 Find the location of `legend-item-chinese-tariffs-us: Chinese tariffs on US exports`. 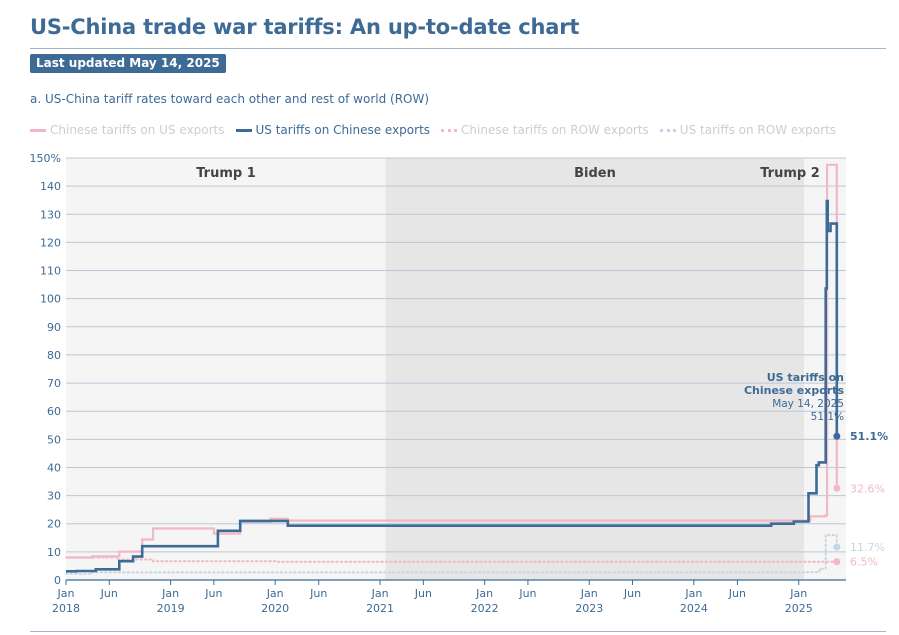

legend-item-chinese-tariffs-us: Chinese tariffs on US exports is located at coordinates (127, 130).